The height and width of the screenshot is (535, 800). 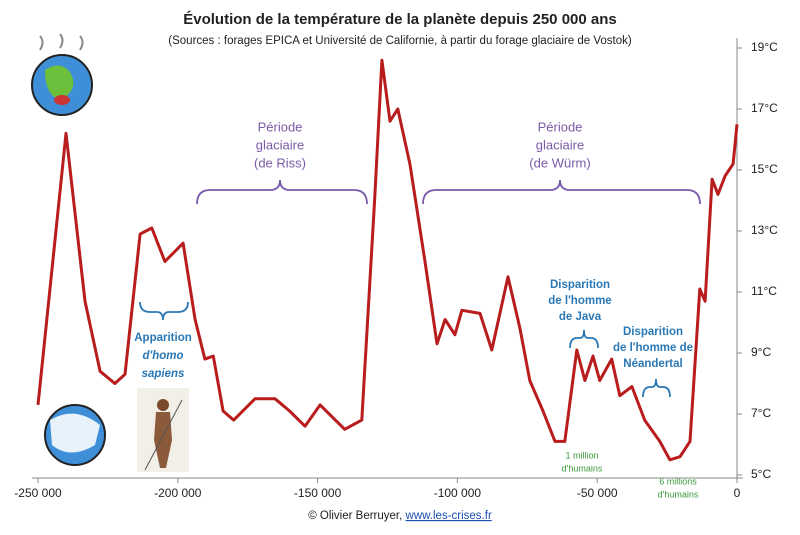 What do you see at coordinates (75, 435) in the screenshot?
I see `earth-cold-icon` at bounding box center [75, 435].